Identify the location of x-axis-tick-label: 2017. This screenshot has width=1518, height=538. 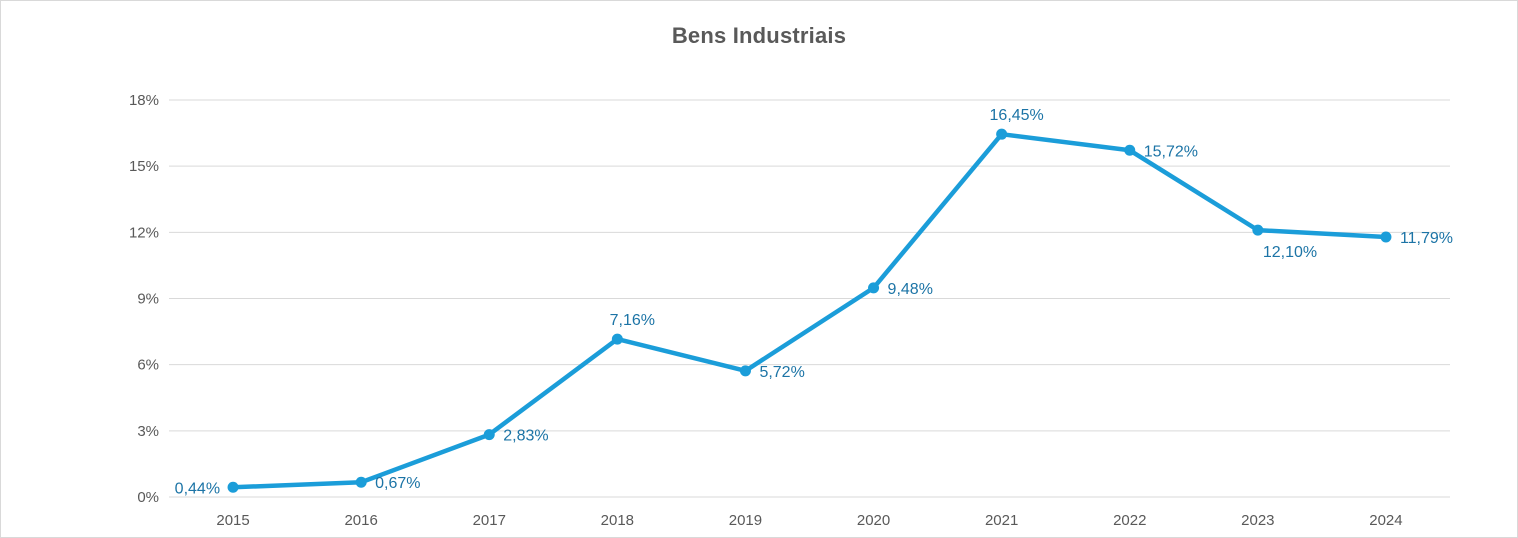
(489, 520).